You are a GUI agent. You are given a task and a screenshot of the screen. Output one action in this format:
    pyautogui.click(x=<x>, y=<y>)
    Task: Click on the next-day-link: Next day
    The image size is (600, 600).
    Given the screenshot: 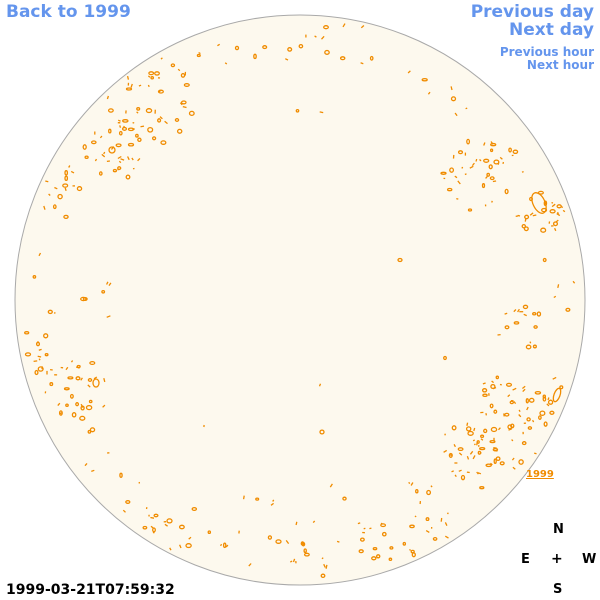 What is the action you would take?
    pyautogui.click(x=551, y=30)
    